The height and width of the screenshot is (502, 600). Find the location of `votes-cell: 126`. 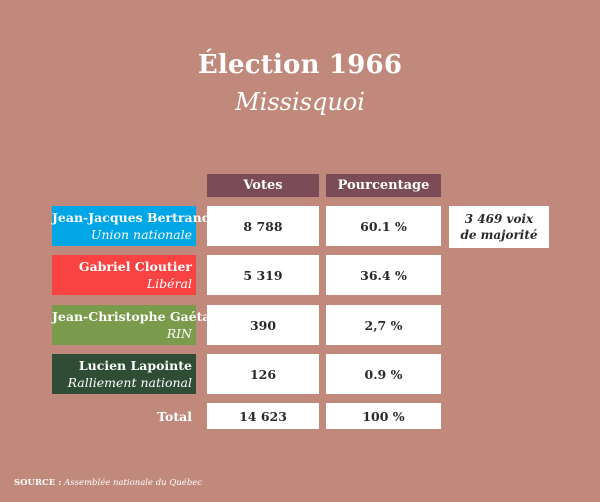

votes-cell: 126 is located at coordinates (263, 374).